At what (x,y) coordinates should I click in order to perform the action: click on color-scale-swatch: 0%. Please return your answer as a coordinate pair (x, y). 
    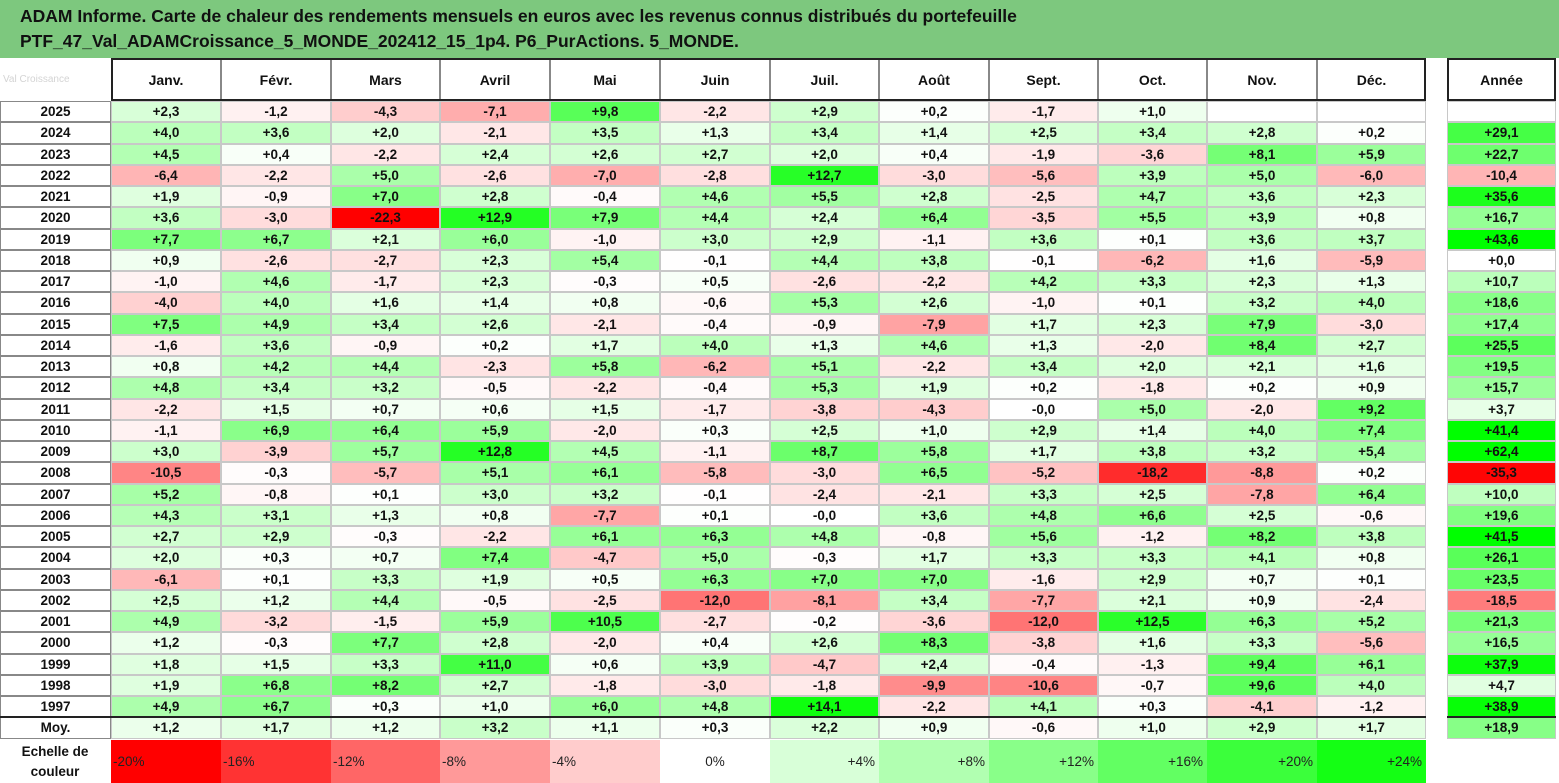
    Looking at the image, I should click on (715, 761).